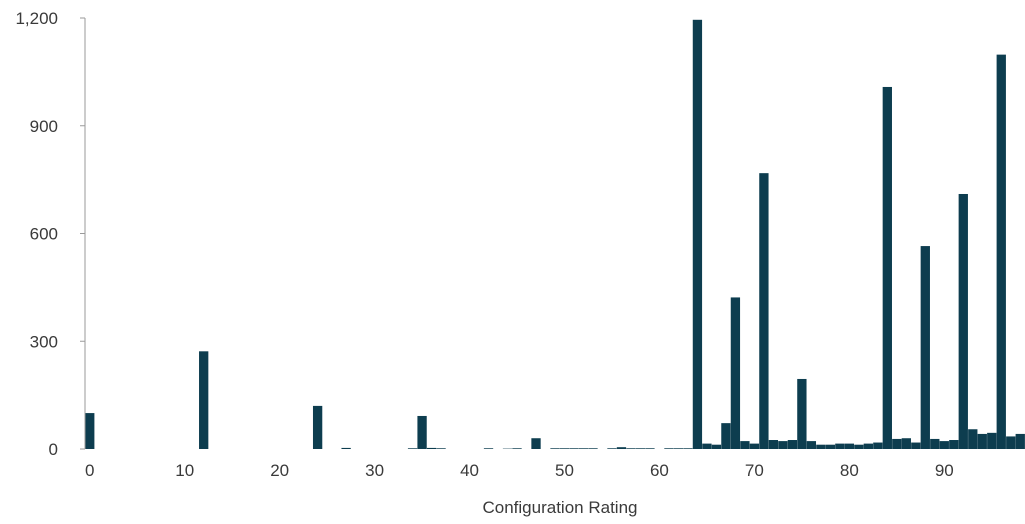 The height and width of the screenshot is (524, 1025). What do you see at coordinates (44, 341) in the screenshot?
I see `y-tick-label-300: 300` at bounding box center [44, 341].